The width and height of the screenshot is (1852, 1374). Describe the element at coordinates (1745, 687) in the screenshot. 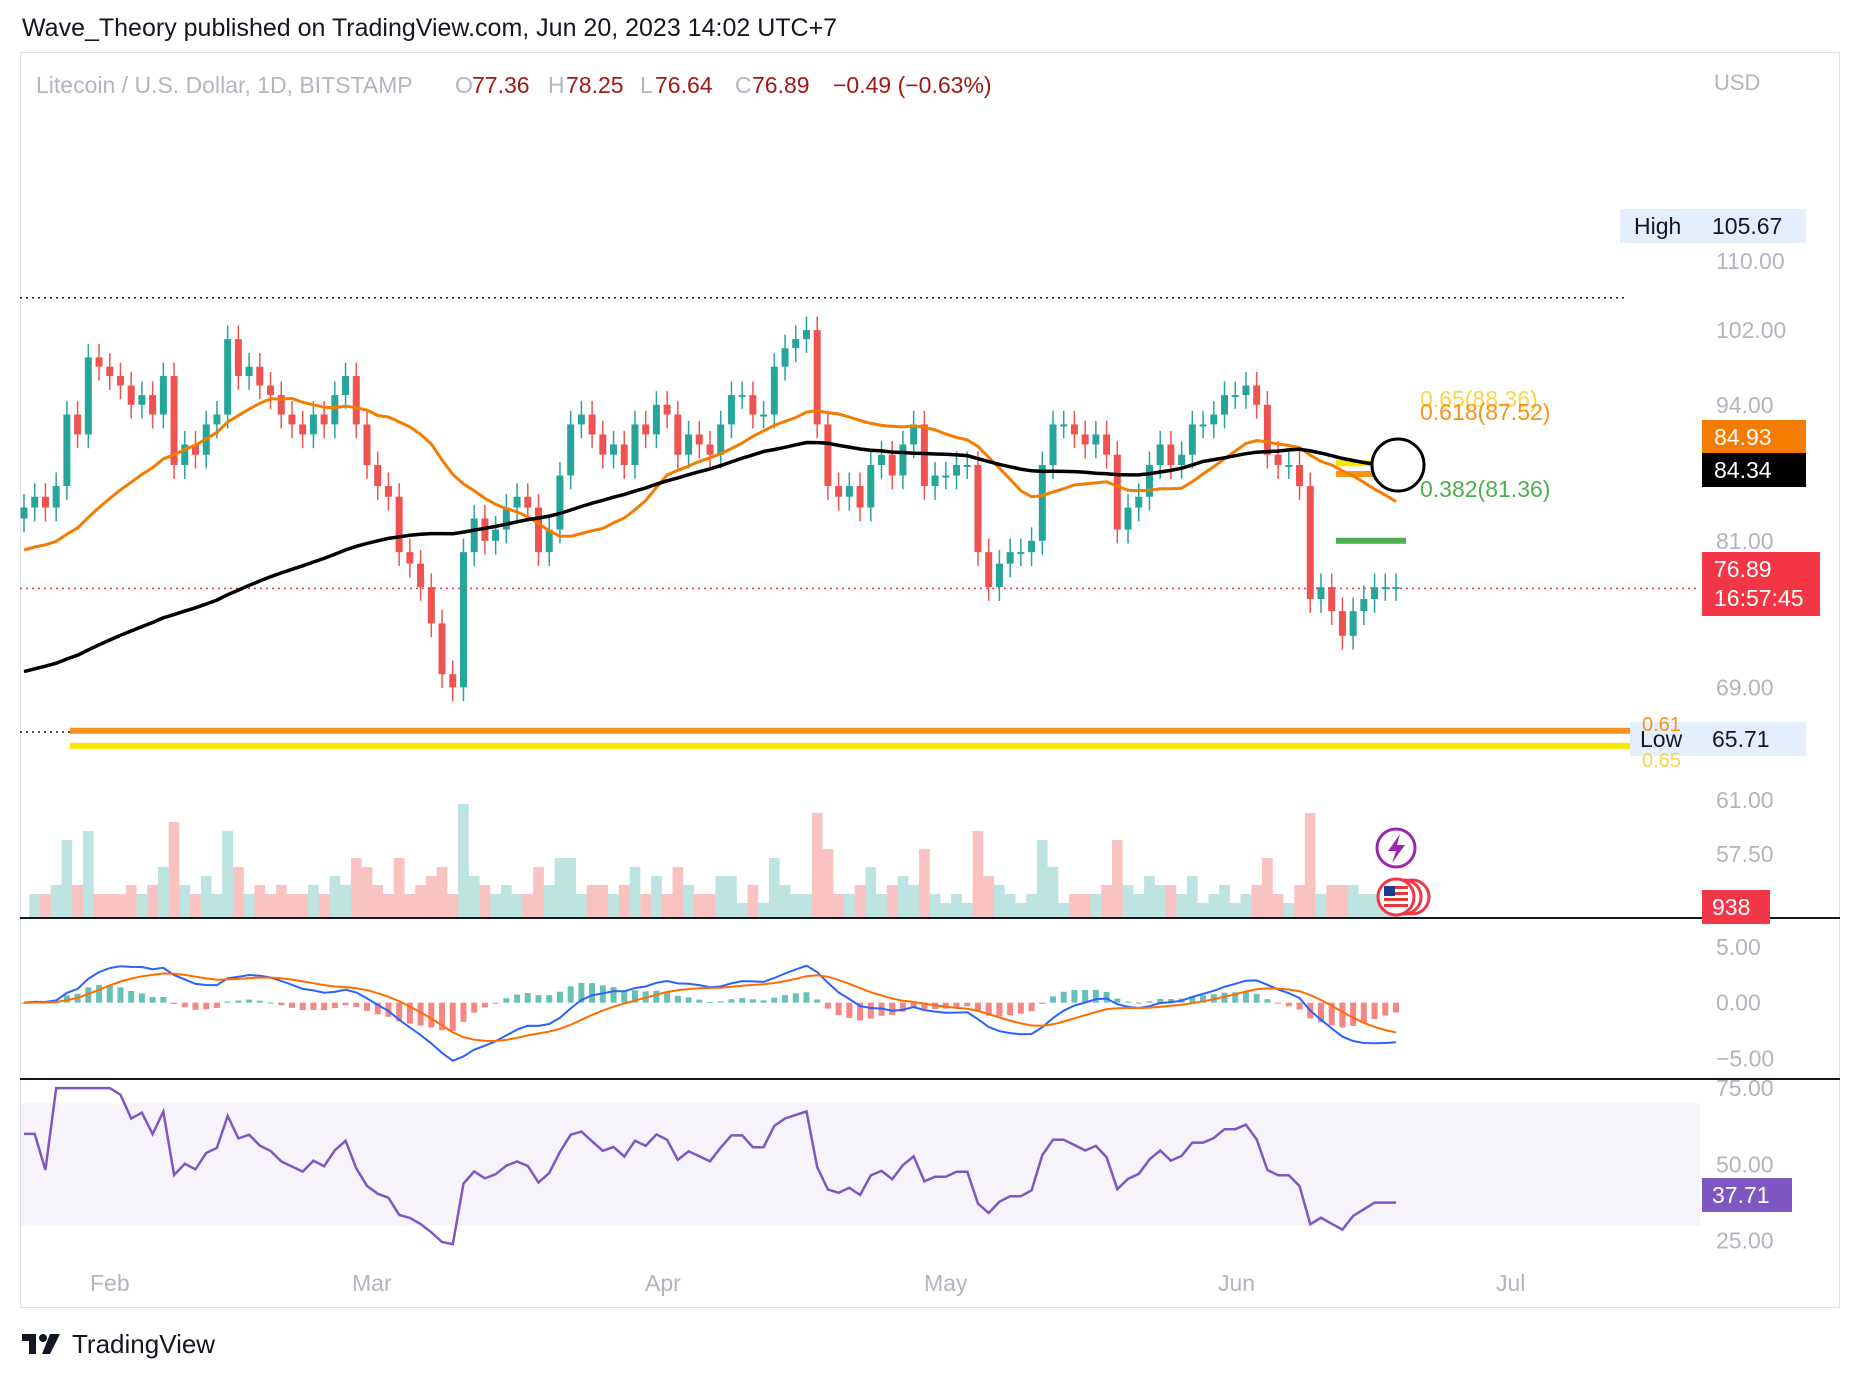

I see `price-tick-4: 69.00` at that location.